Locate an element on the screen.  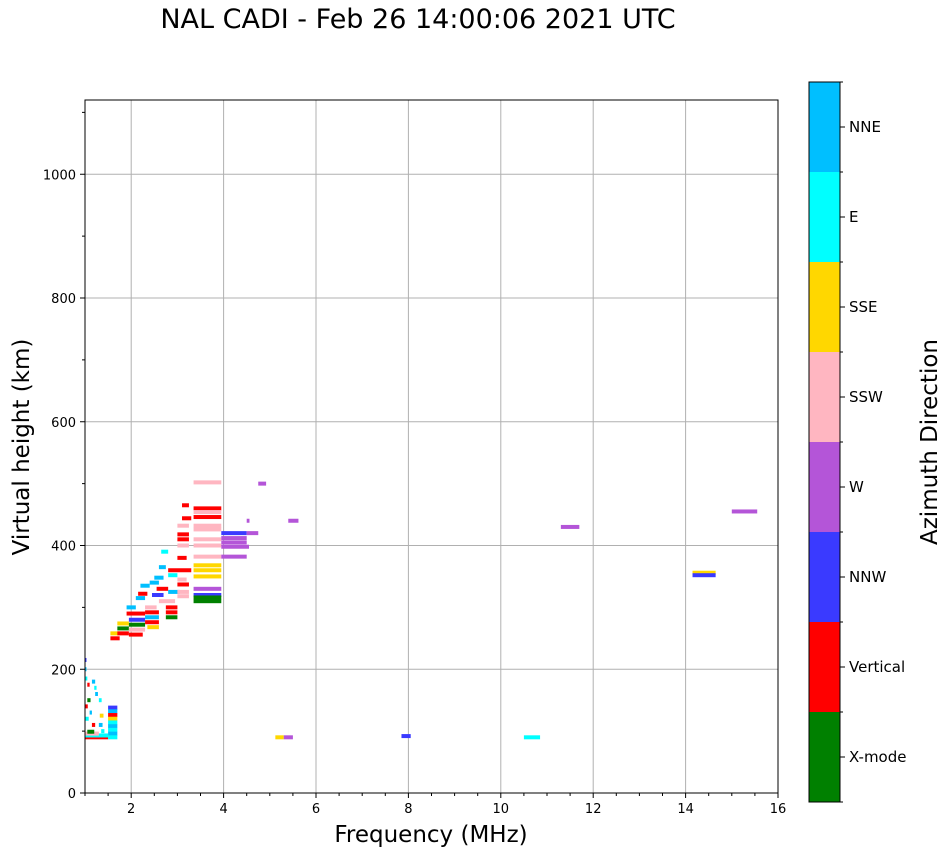
colorbar-label: Azimuth Direction is located at coordinates (930, 442).